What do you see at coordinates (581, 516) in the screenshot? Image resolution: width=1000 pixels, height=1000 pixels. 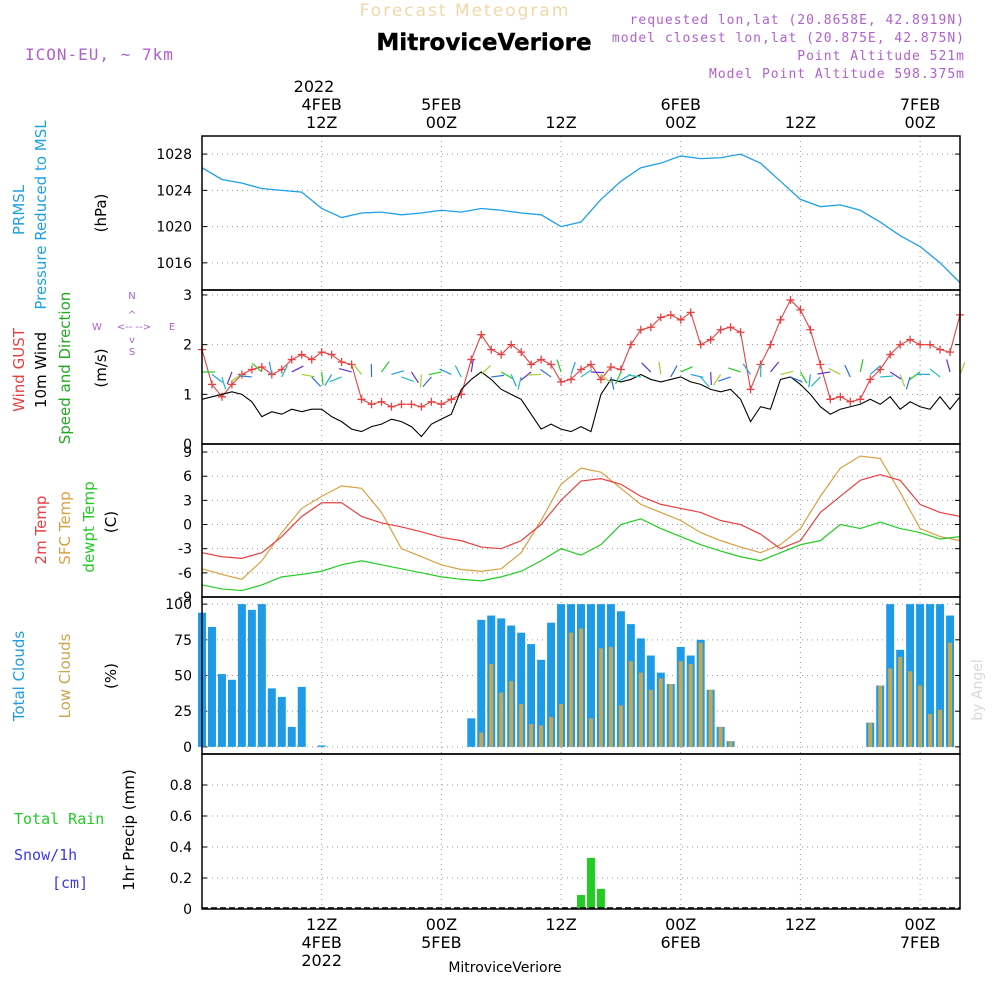 I see `temp-line` at bounding box center [581, 516].